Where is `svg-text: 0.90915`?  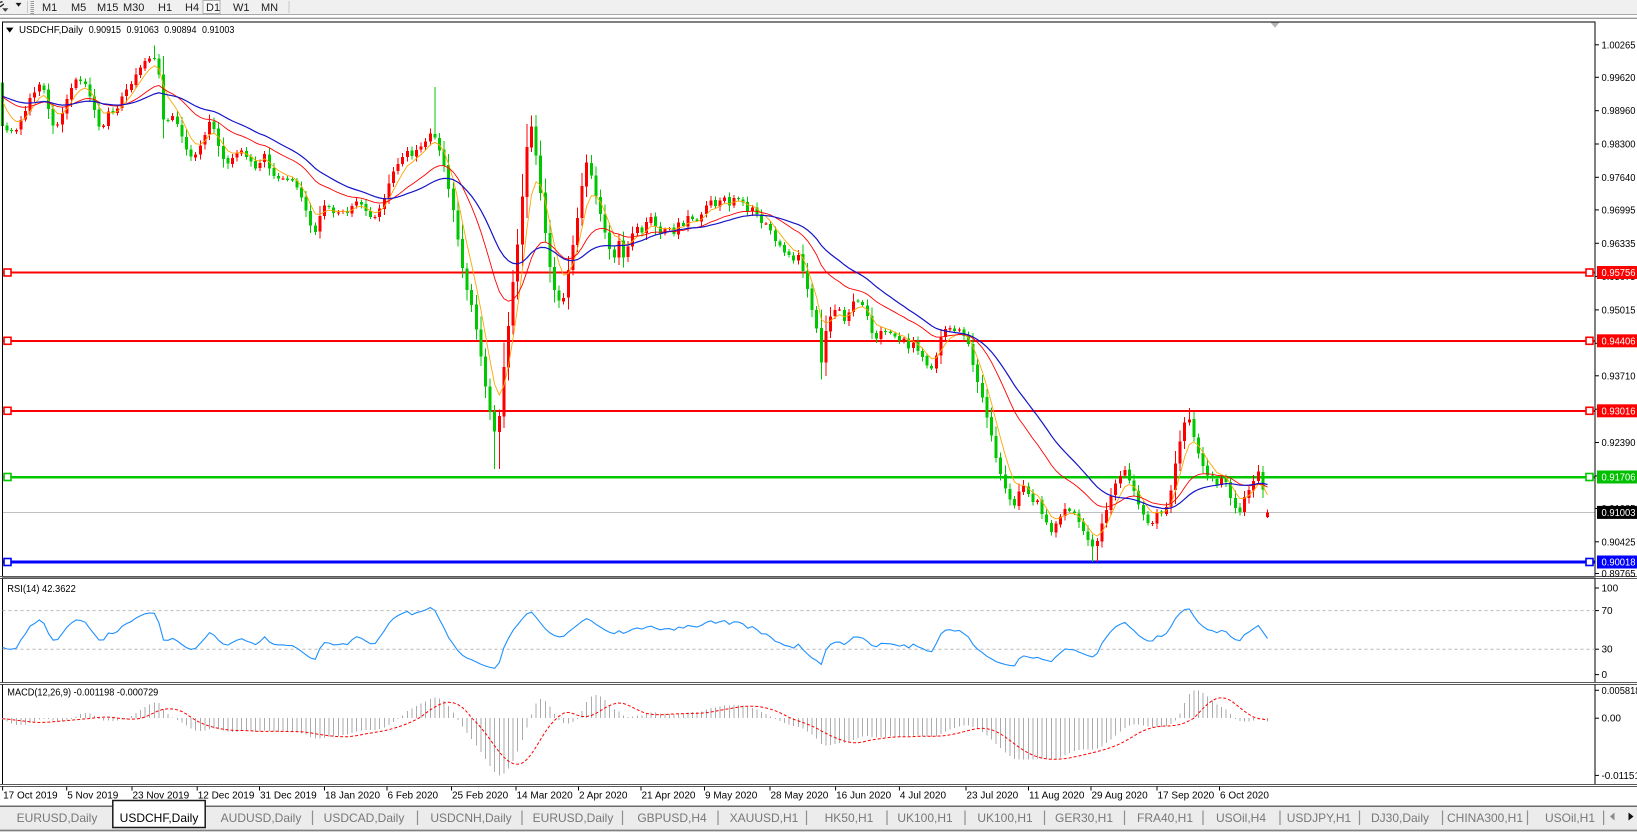
svg-text: 0.90915 is located at coordinates (105, 30).